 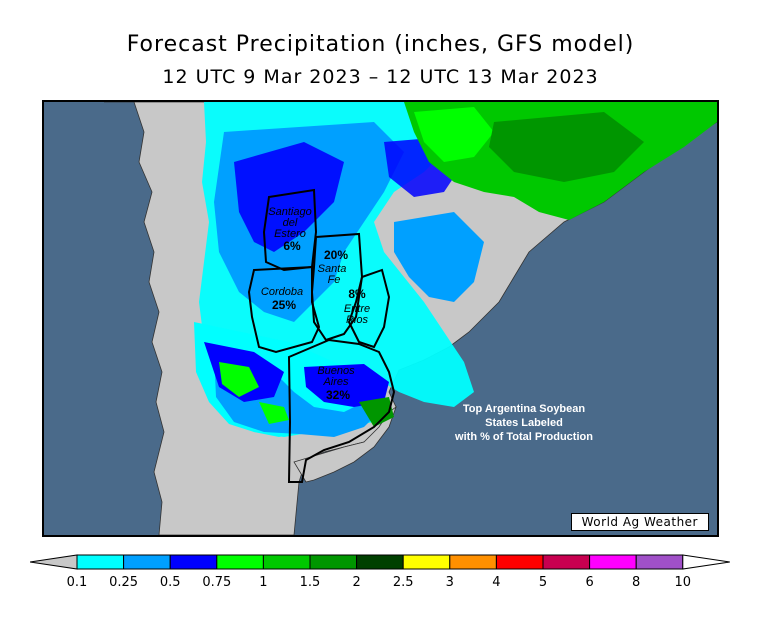 What do you see at coordinates (403, 582) in the screenshot?
I see `legend-tick-label: 2.5` at bounding box center [403, 582].